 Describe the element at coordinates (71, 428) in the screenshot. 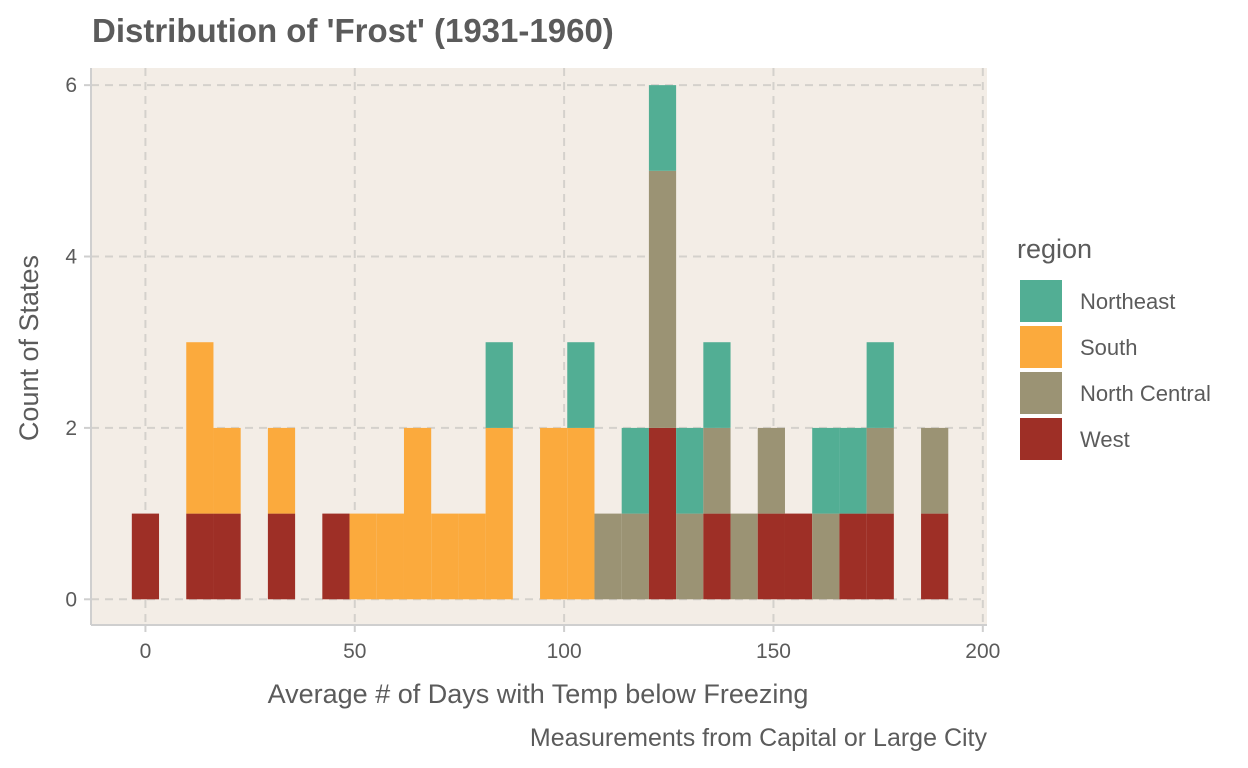

I see `y-tick-label: 2` at that location.